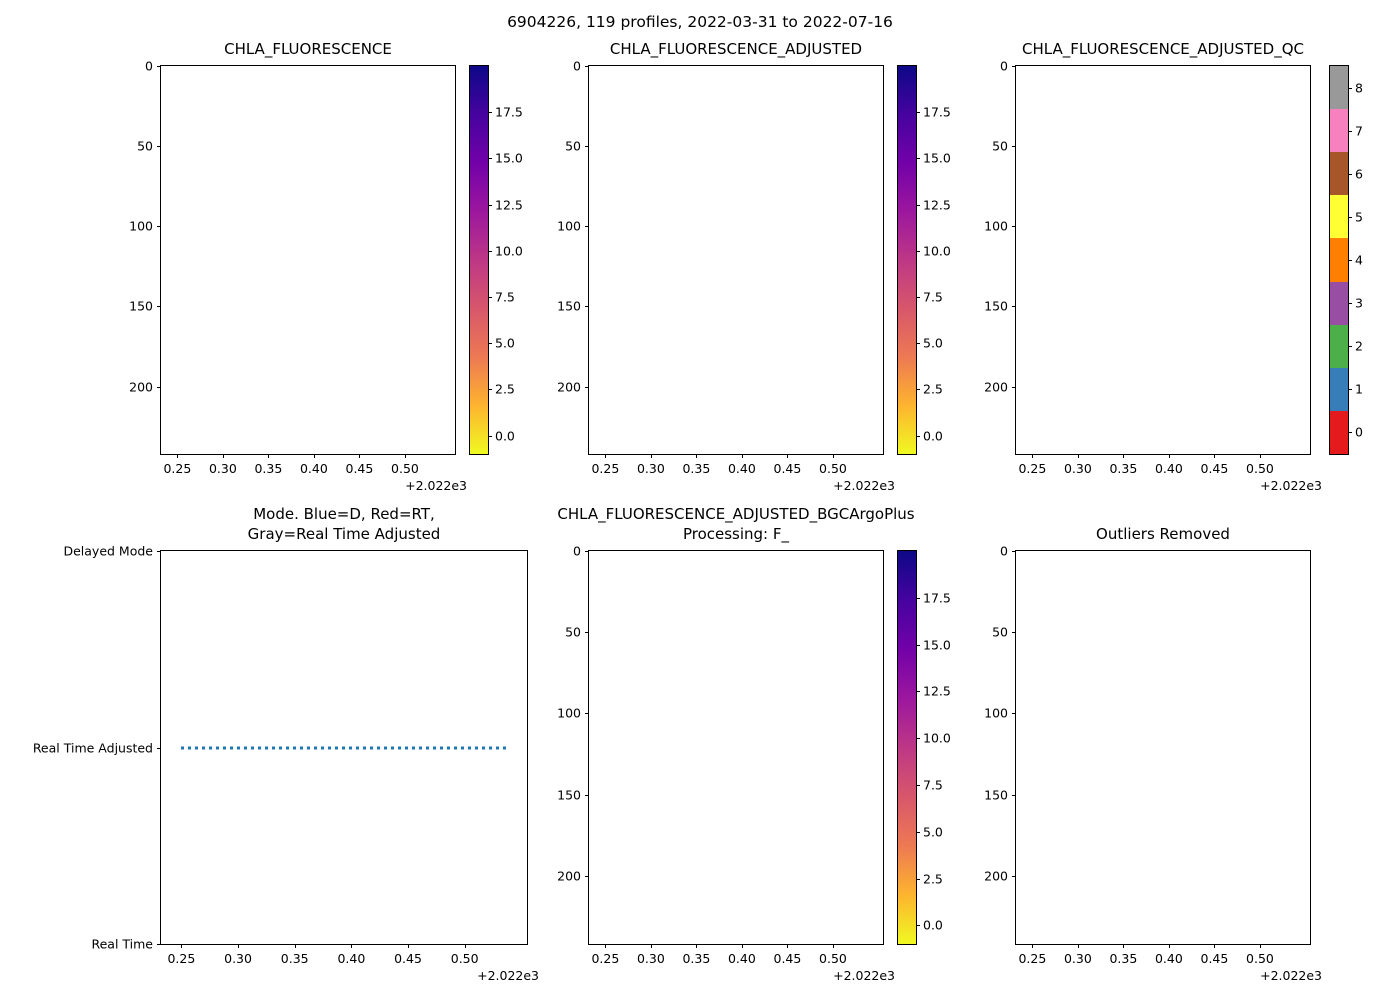 The height and width of the screenshot is (1000, 1400). I want to click on colorbar-tick-label: 0, so click(1359, 432).